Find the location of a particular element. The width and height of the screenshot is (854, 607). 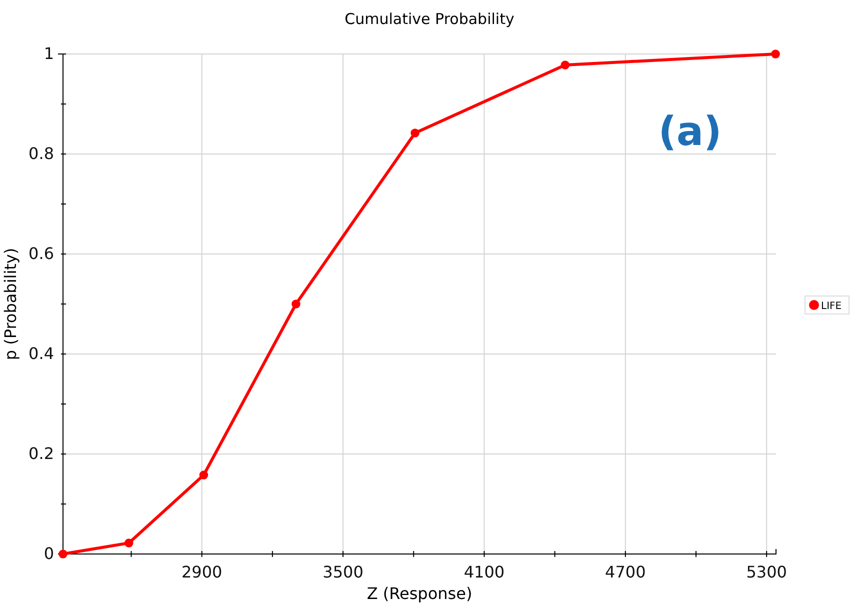

y-tick-label: 0.8 is located at coordinates (41, 154).